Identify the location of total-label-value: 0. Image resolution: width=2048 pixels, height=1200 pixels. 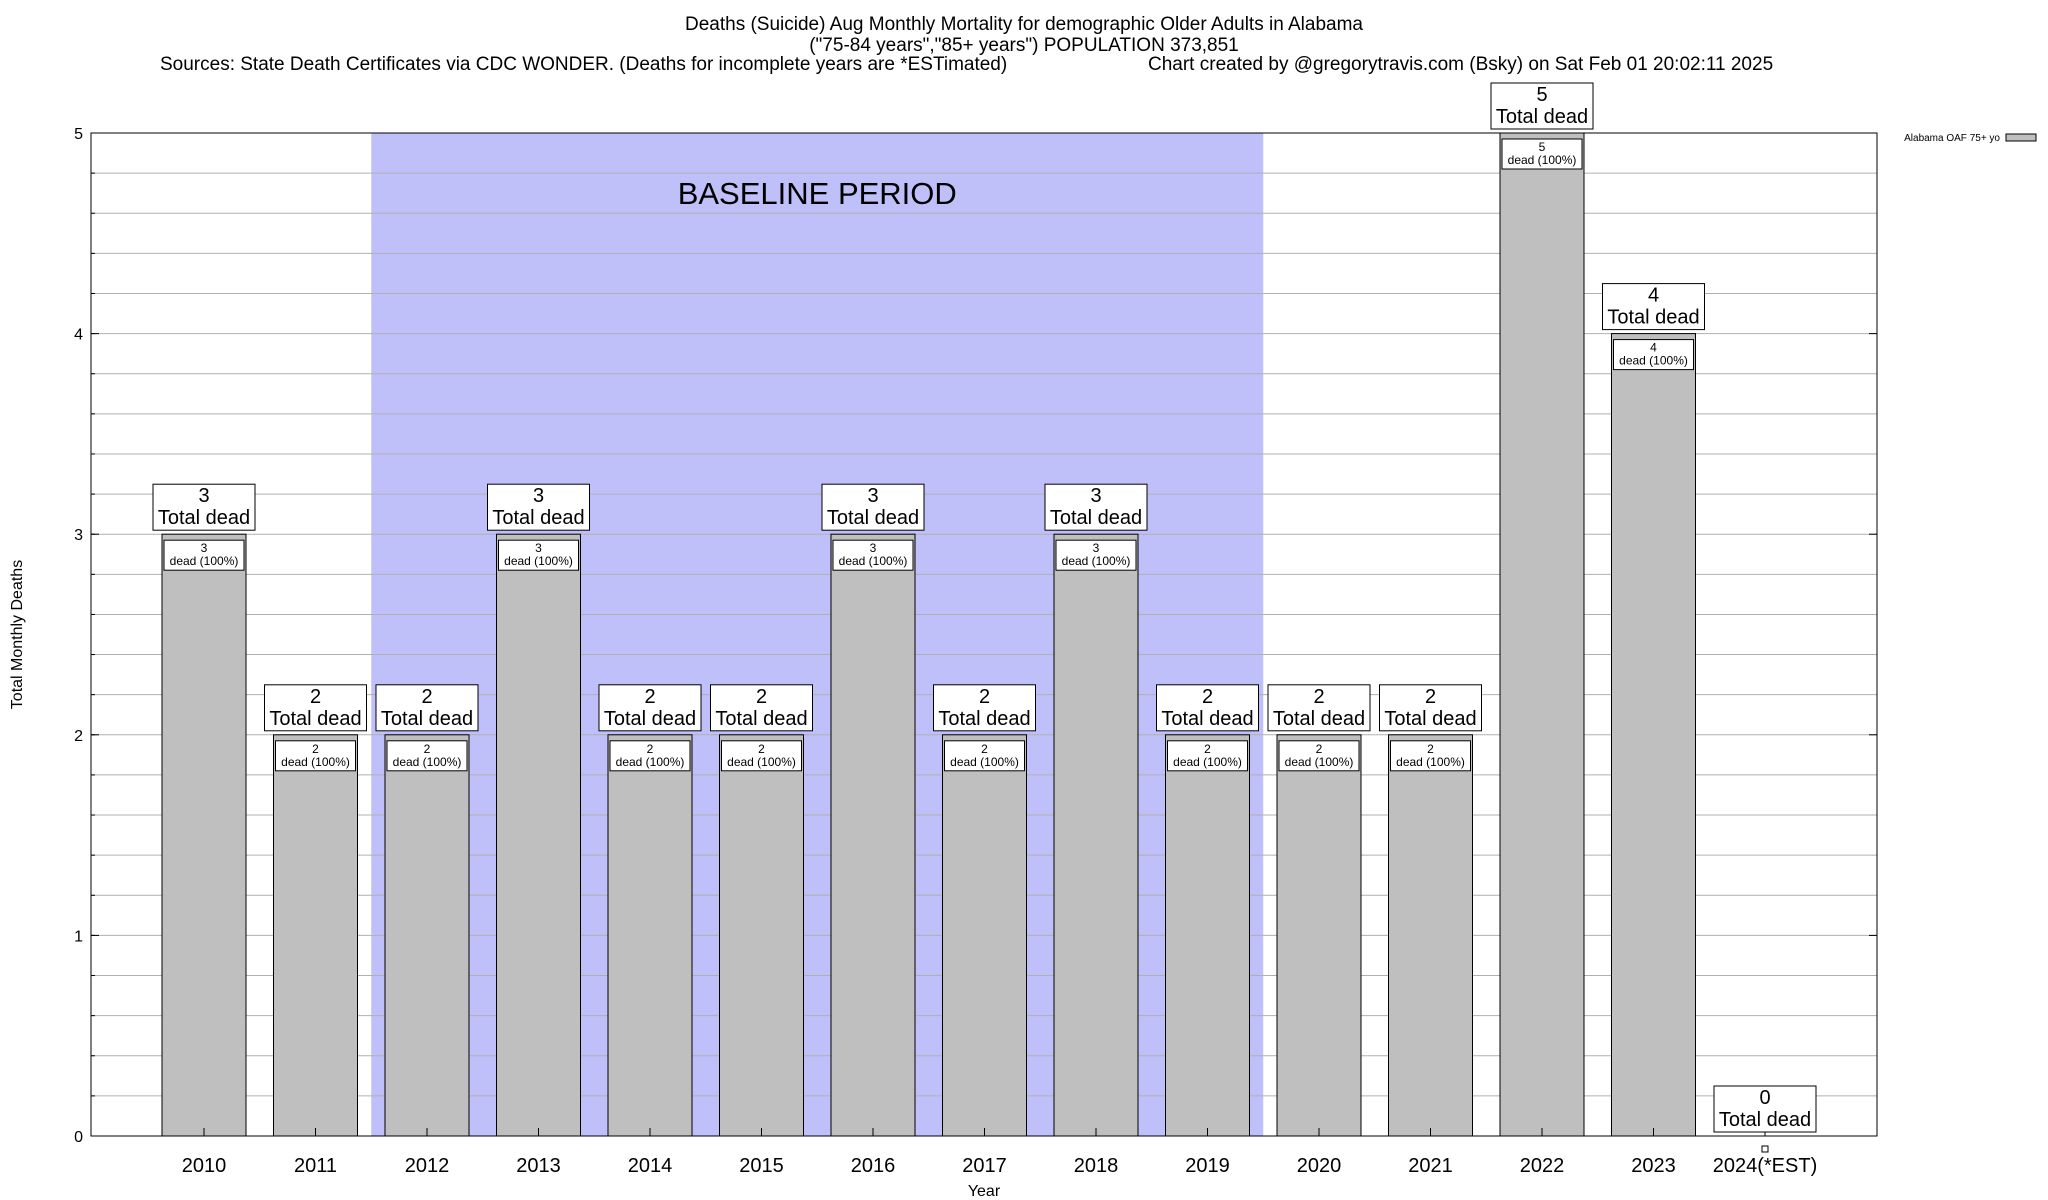
(1764, 1098).